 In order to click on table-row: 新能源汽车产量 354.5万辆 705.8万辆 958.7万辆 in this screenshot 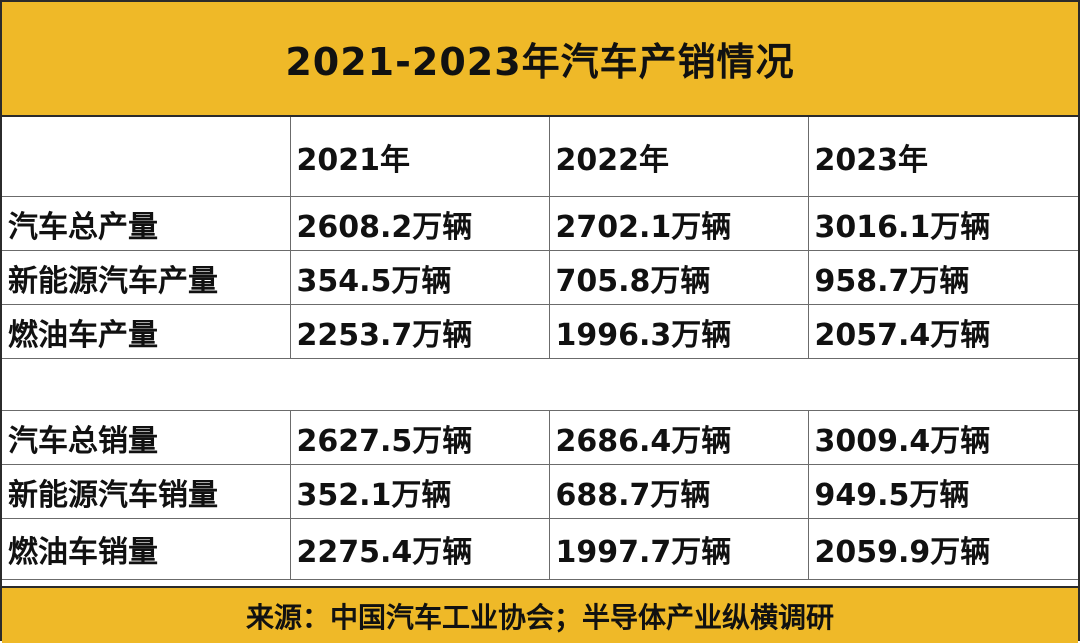, I will do `click(540, 277)`.